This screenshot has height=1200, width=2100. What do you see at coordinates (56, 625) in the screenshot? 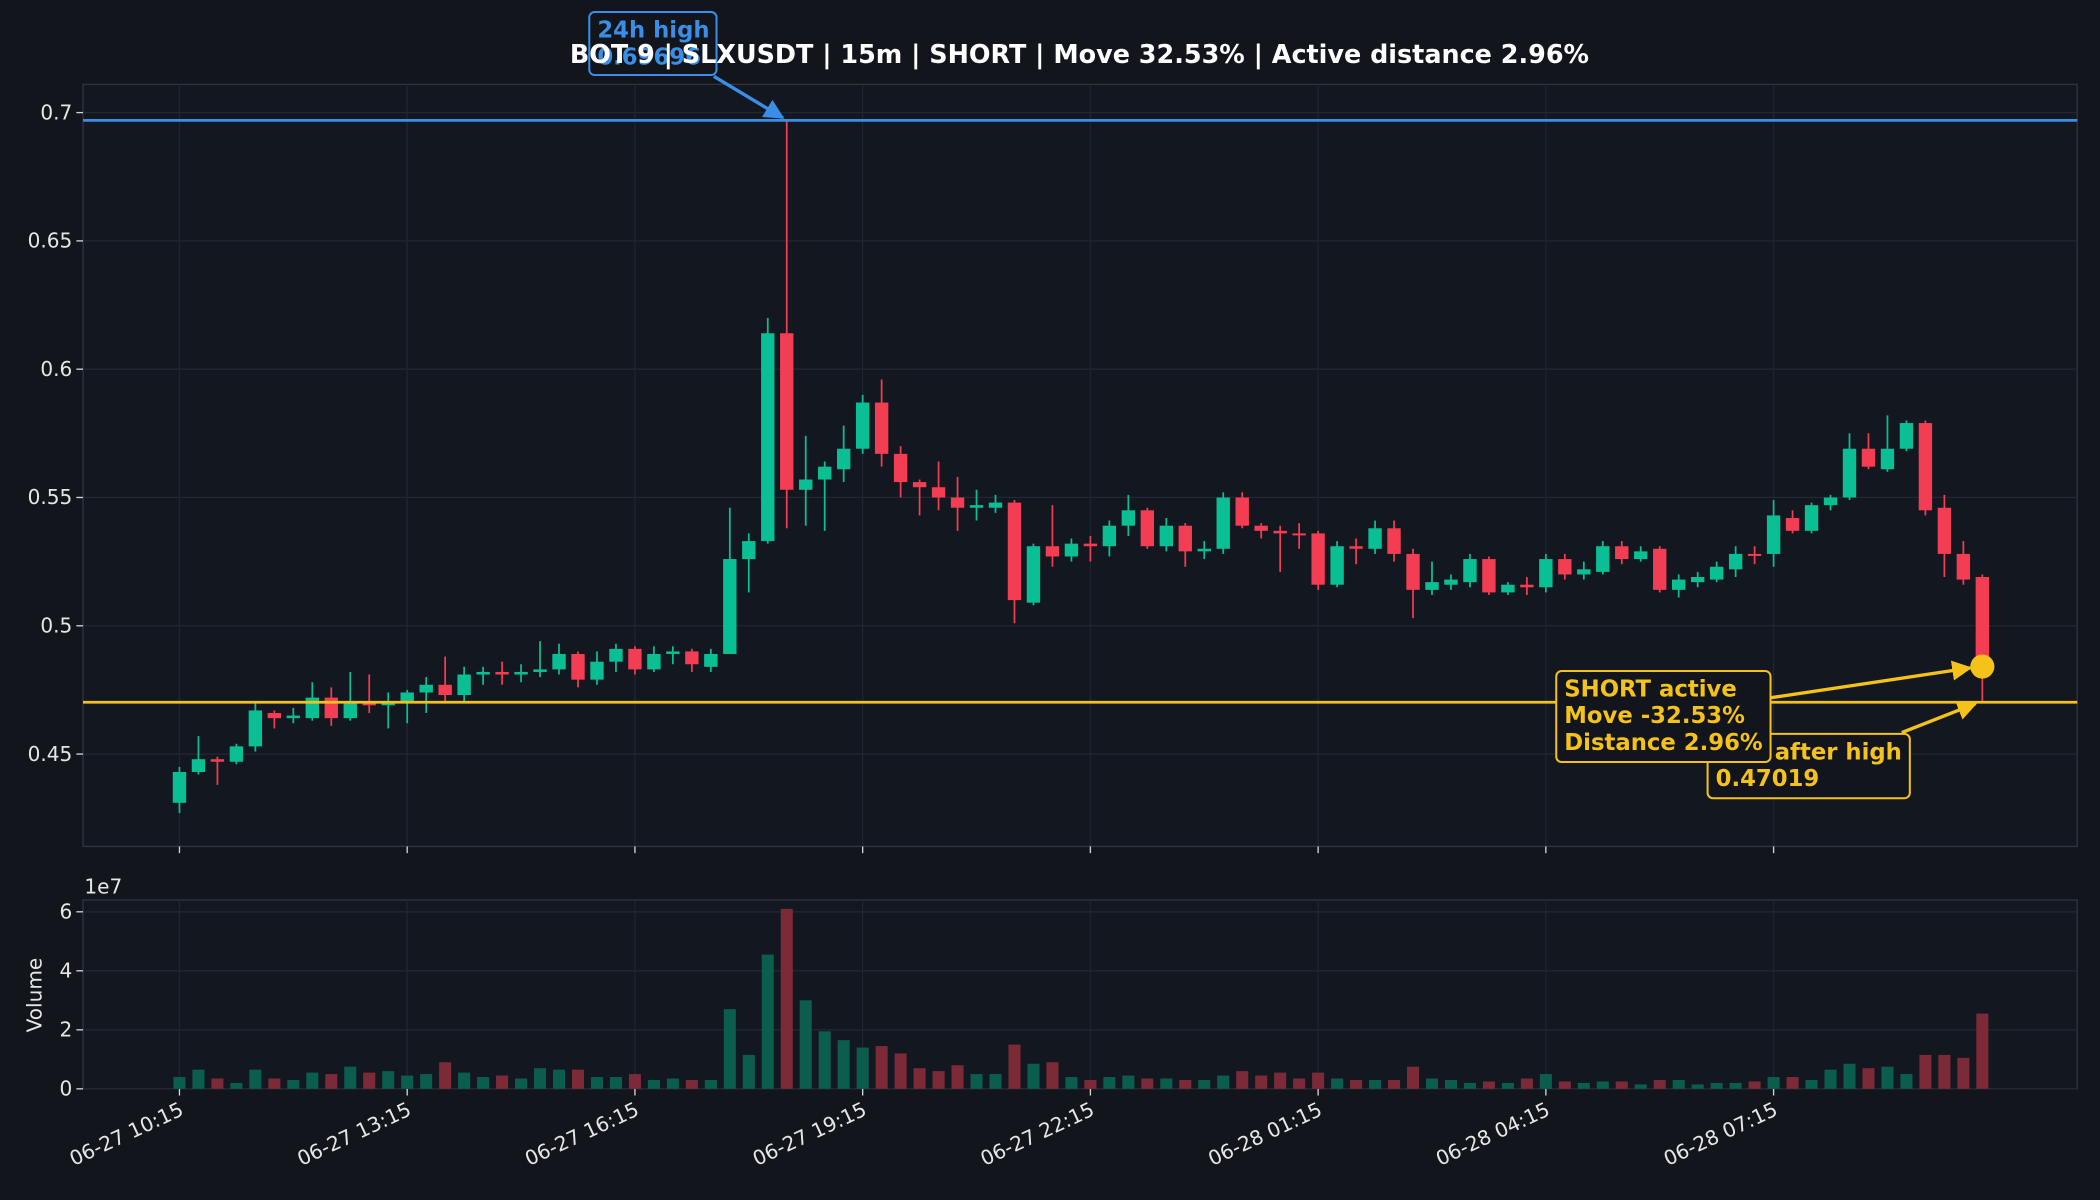
I see `y-tick-label: 0.5` at bounding box center [56, 625].